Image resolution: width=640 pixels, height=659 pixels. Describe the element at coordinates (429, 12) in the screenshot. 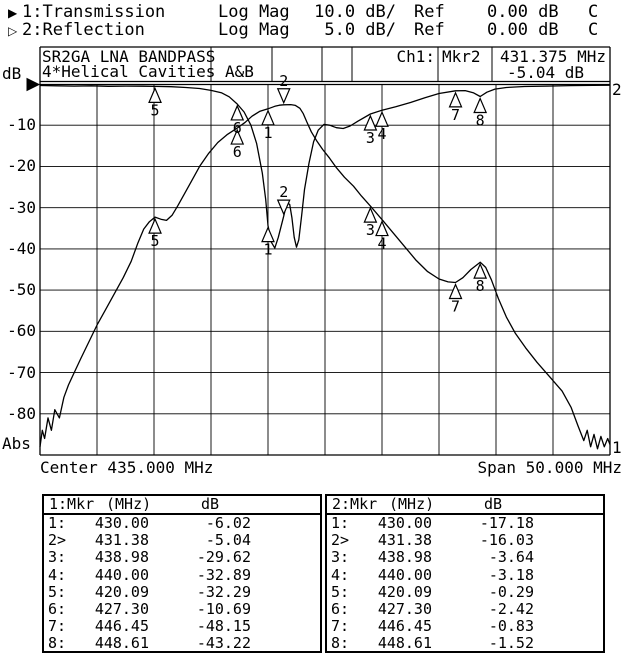

I see `channel1-ref-label: Ref` at that location.